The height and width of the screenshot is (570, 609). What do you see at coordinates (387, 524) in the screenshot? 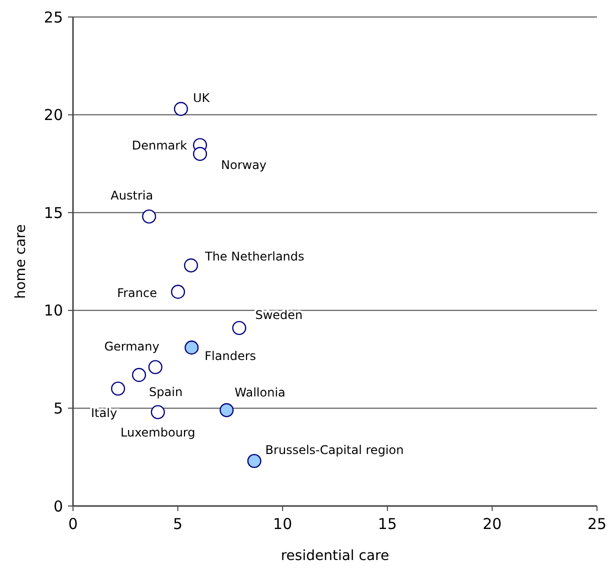
I see `x-tick-label: 15` at bounding box center [387, 524].